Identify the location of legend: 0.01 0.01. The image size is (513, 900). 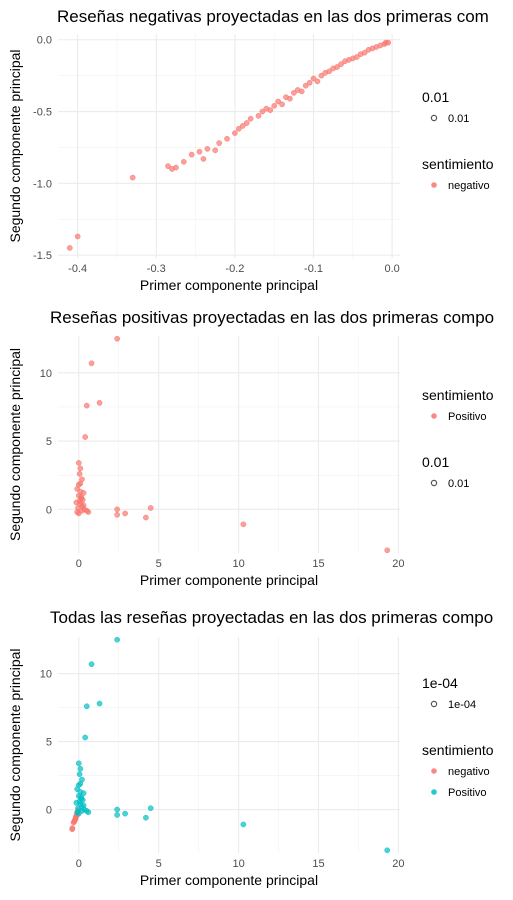
(445, 472).